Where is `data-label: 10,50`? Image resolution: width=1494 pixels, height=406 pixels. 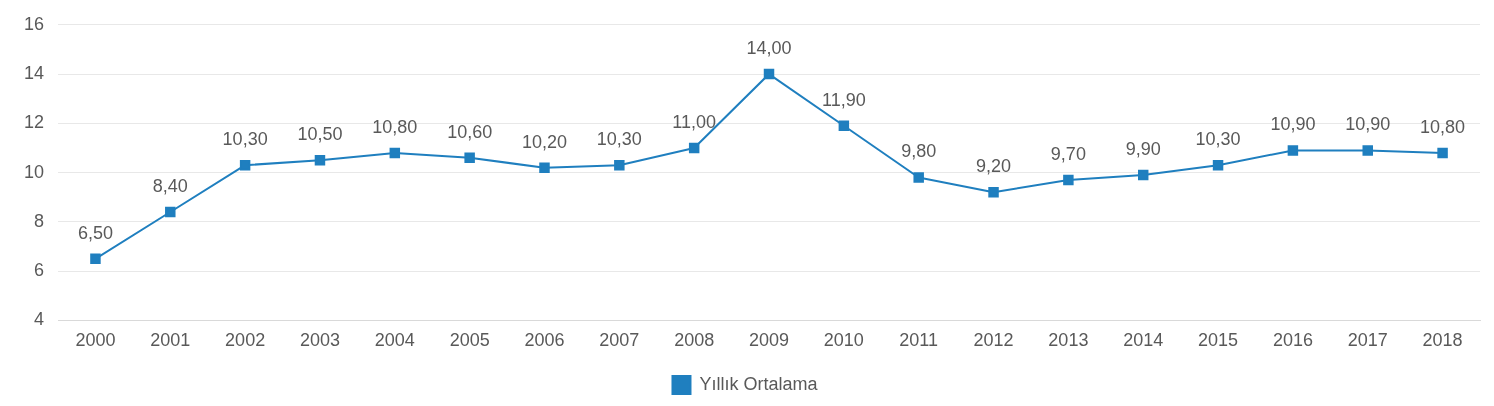
data-label: 10,50 is located at coordinates (320, 134).